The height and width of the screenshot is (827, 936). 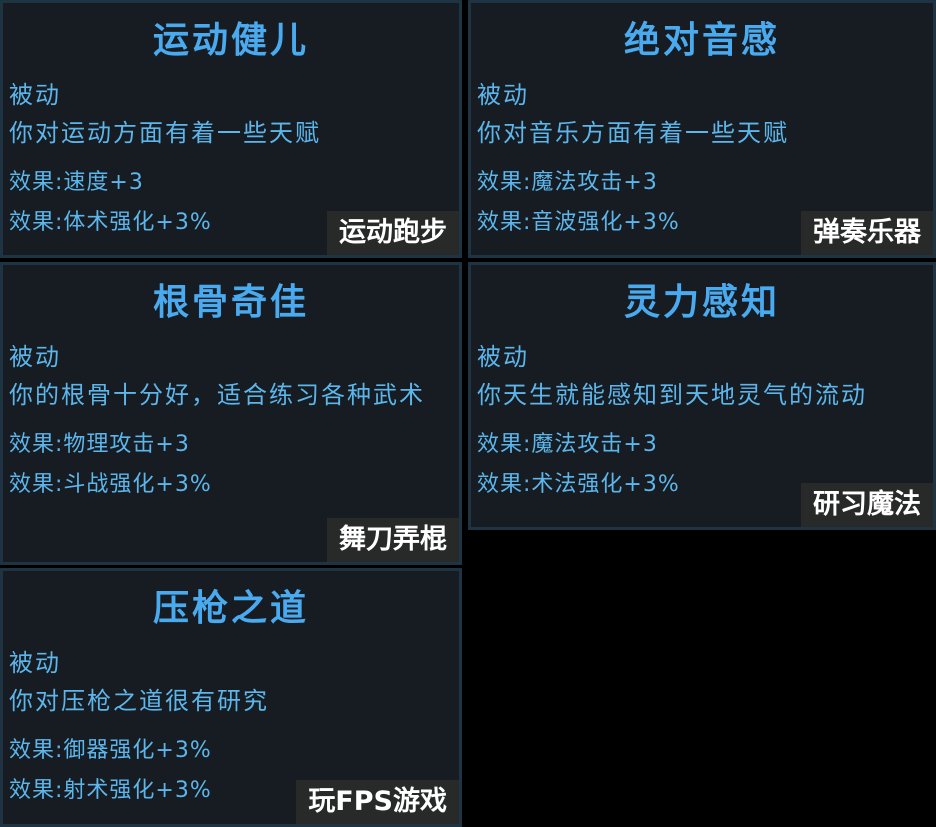 I want to click on card-effect: 效果:音波强化+3%, so click(x=578, y=222).